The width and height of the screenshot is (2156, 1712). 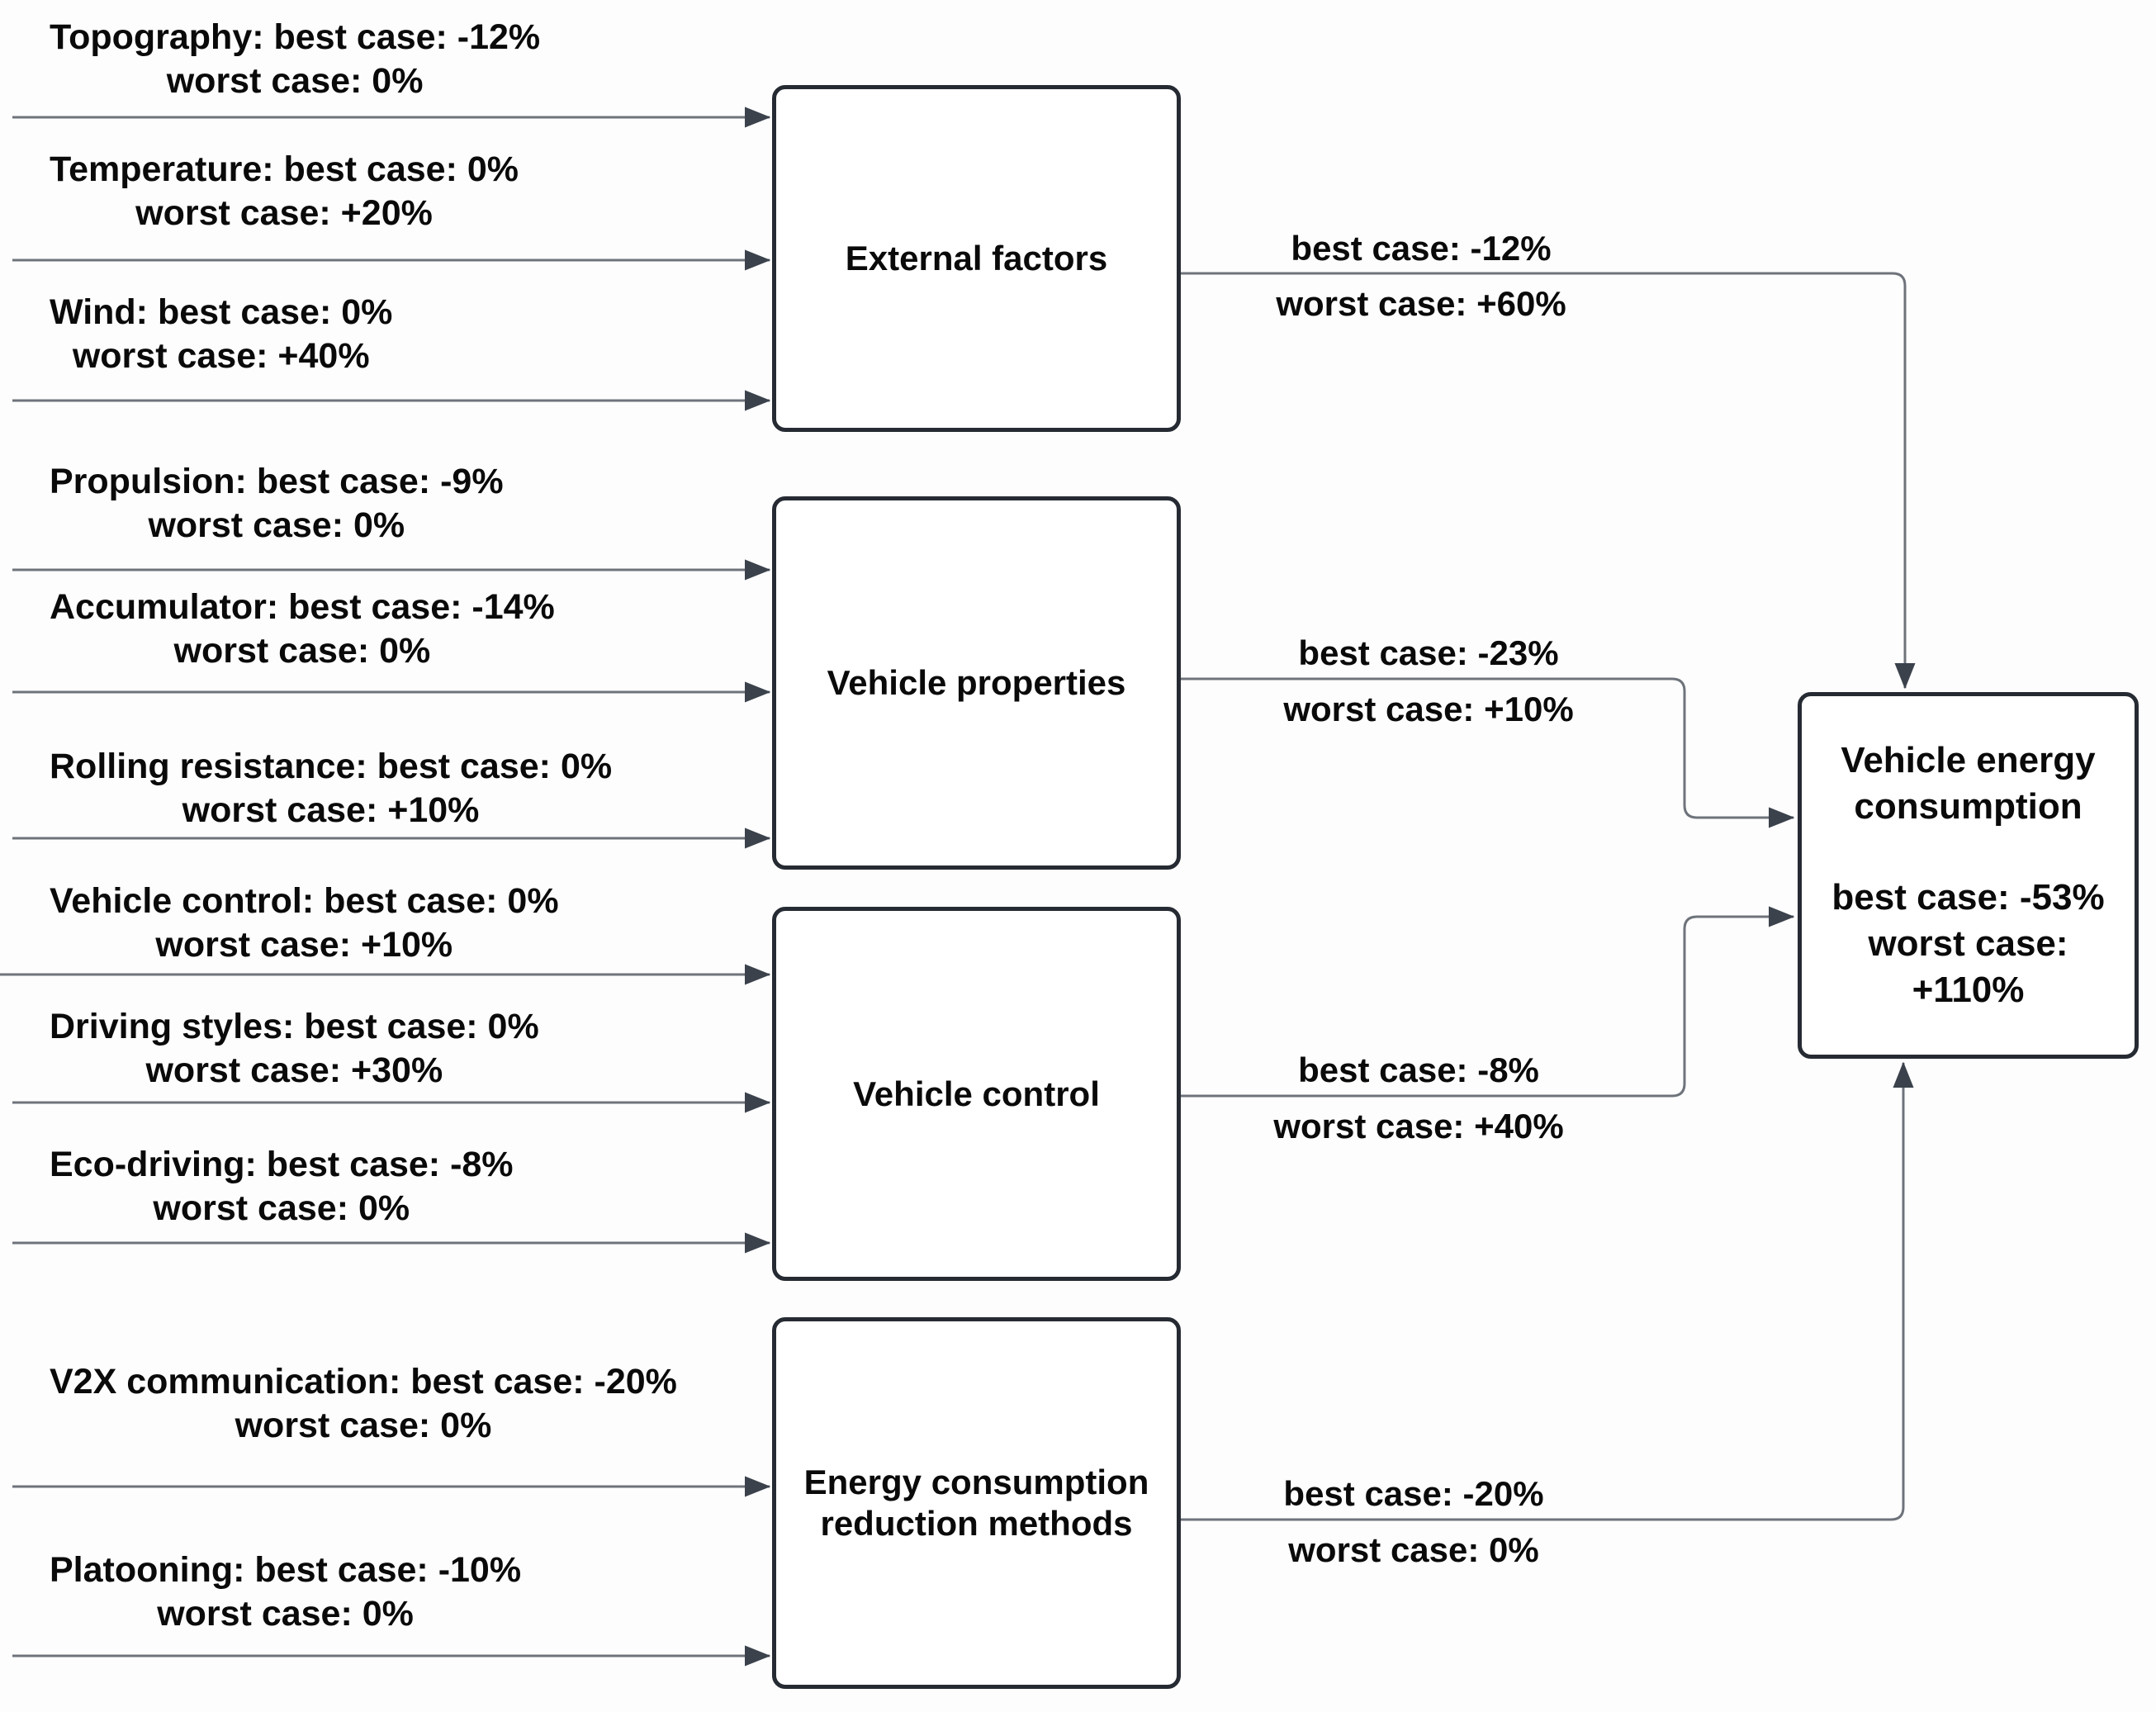 What do you see at coordinates (1413, 1493) in the screenshot?
I see `edge-label-methods-best: best case: -20%` at bounding box center [1413, 1493].